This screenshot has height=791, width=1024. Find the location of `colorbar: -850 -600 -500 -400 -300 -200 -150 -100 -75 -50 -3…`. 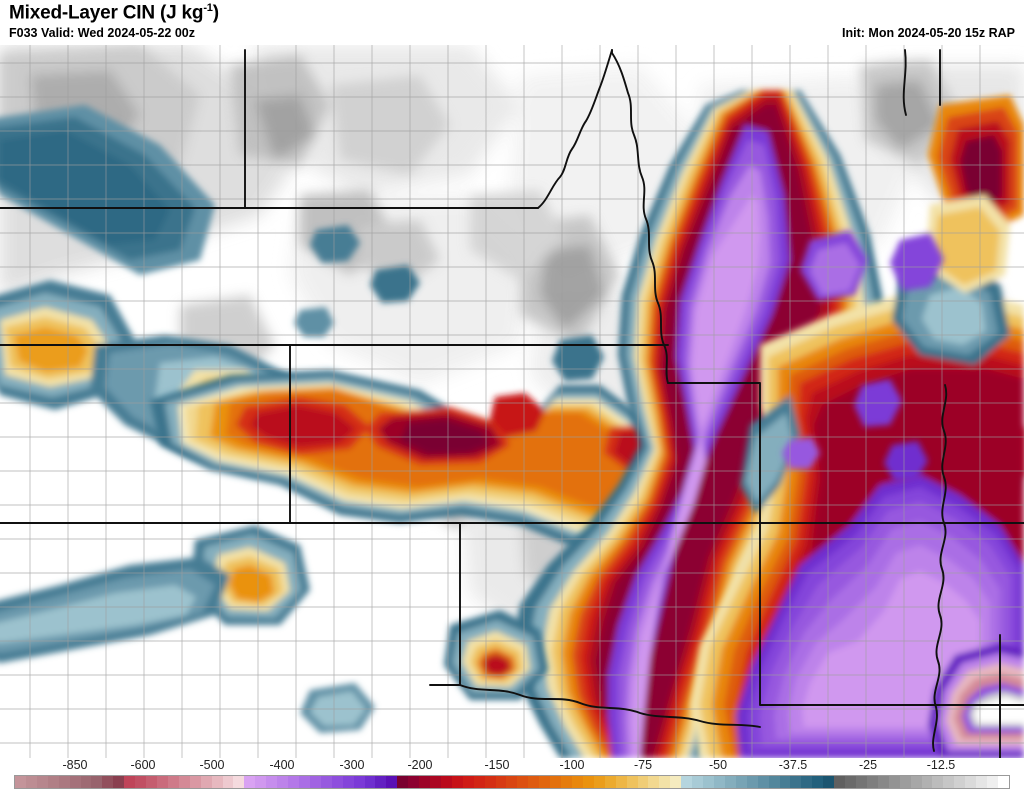

colorbar: -850 -600 -500 -400 -300 -200 -150 -100 -75 -50 -3… is located at coordinates (512, 774).